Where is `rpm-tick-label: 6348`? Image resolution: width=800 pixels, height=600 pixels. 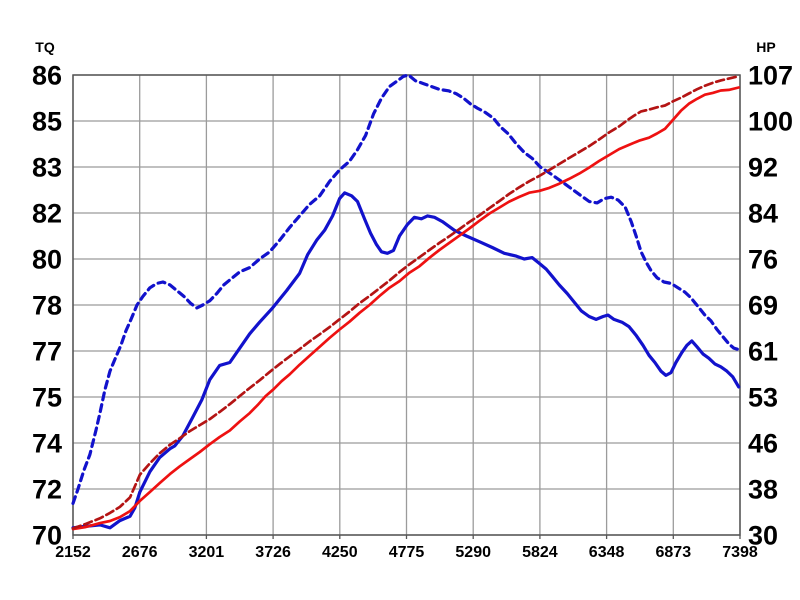
rpm-tick-label: 6348 is located at coordinates (607, 552).